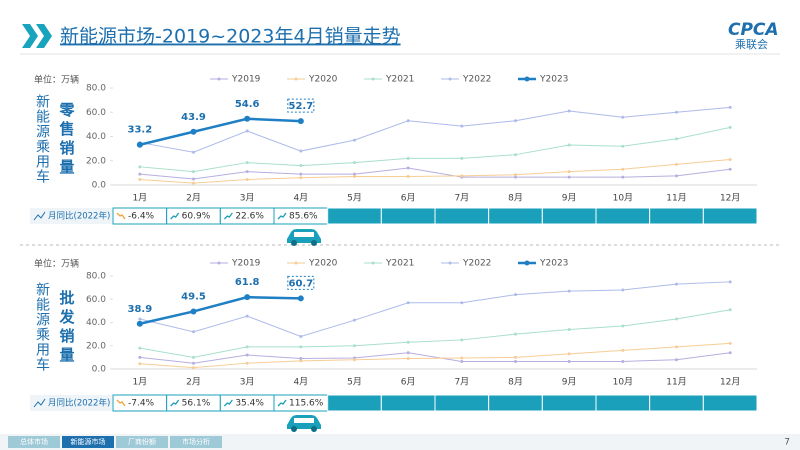 The width and height of the screenshot is (800, 450). Describe the element at coordinates (751, 44) in the screenshot. I see `logo-sub: 乘联会` at that location.